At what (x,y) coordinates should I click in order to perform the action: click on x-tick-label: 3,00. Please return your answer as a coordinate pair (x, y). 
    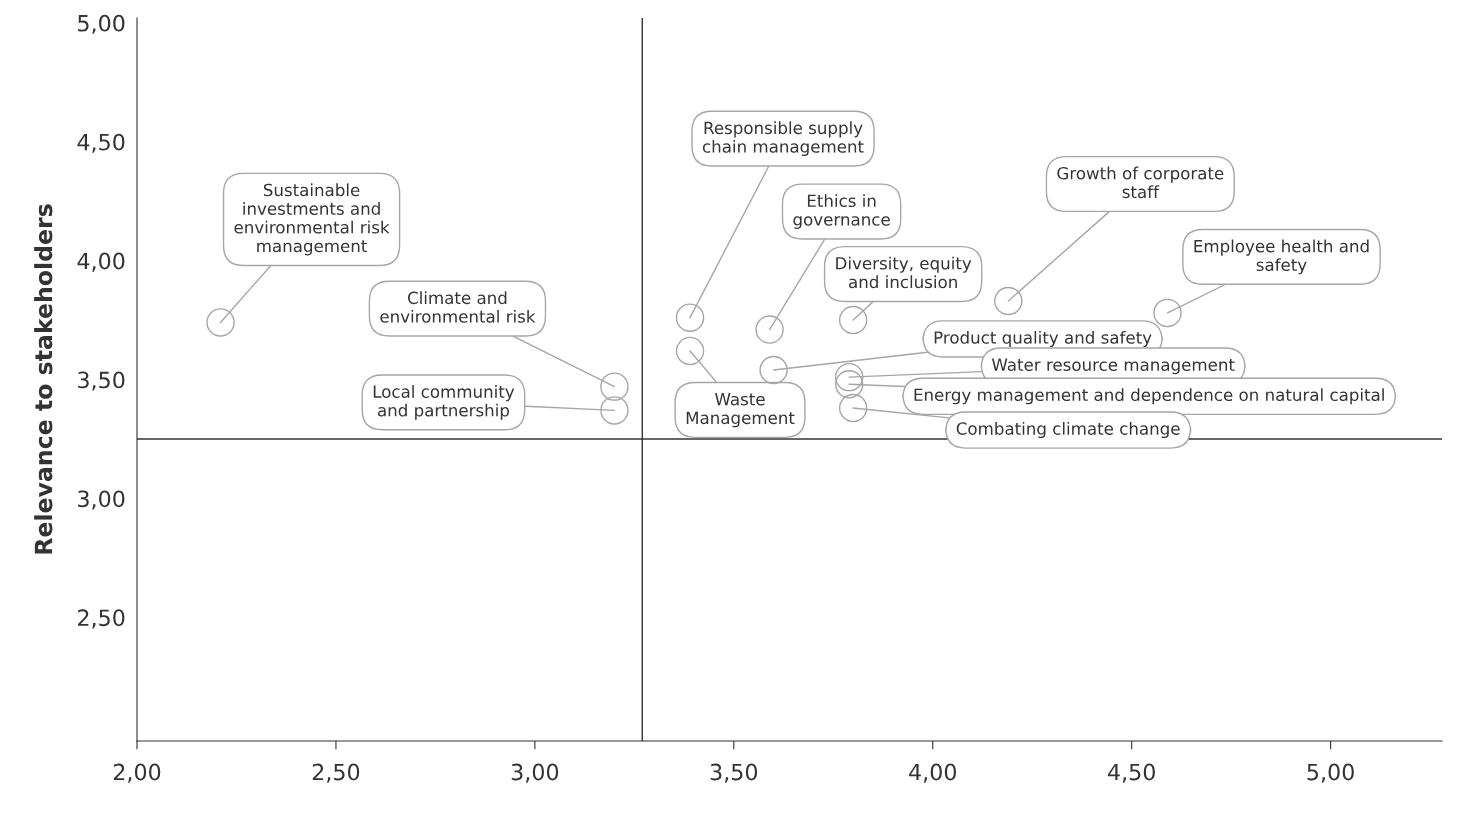
    Looking at the image, I should click on (535, 773).